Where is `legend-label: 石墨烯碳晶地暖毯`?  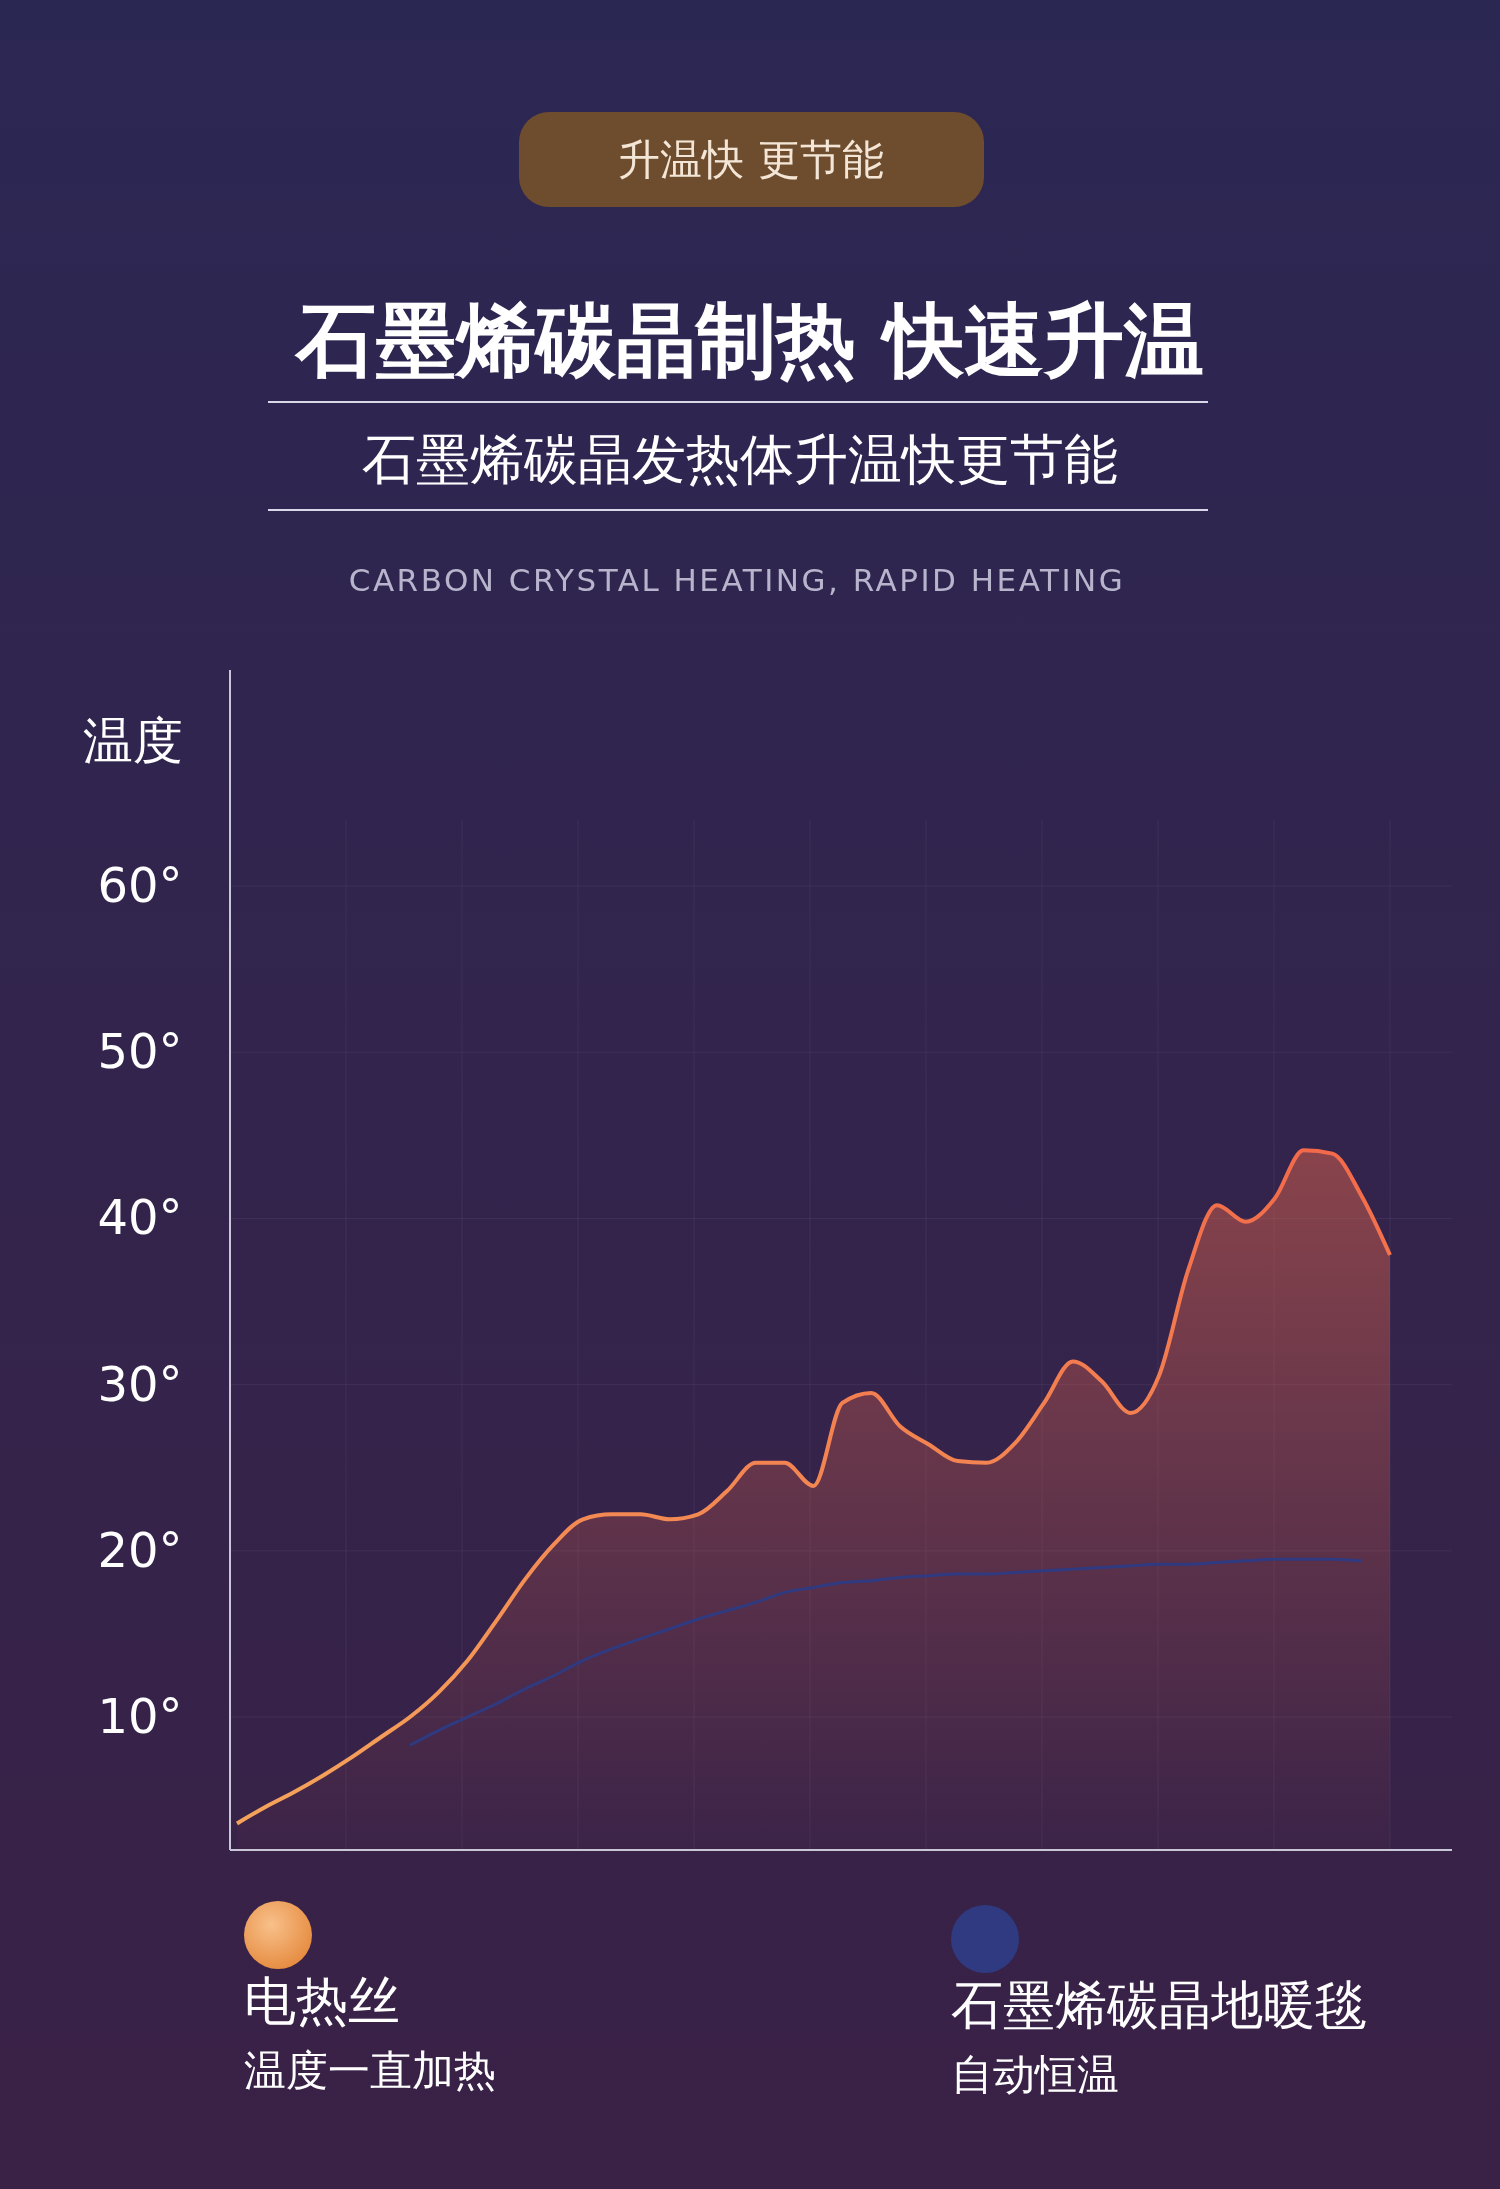
legend-label: 石墨烯碳晶地暖毯 is located at coordinates (1159, 2005).